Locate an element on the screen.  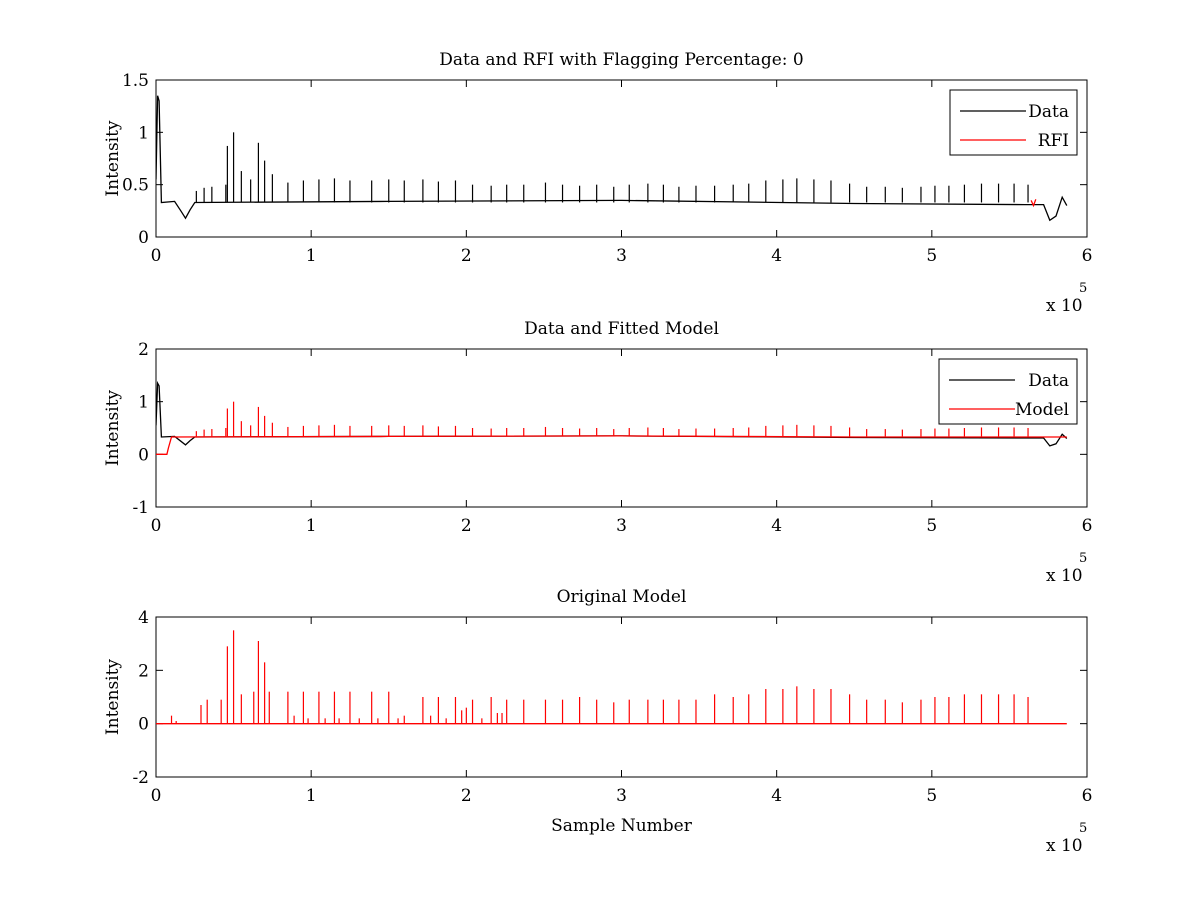
y-tick-label: 1.5 is located at coordinates (135, 81).